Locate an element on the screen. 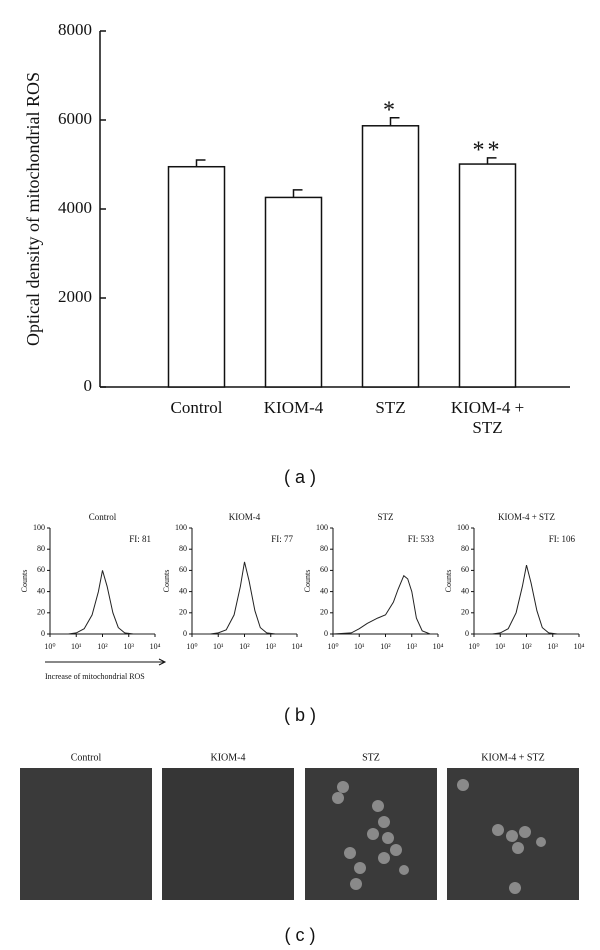 This screenshot has width=600, height=950. annotation: * is located at coordinates (390, 110).